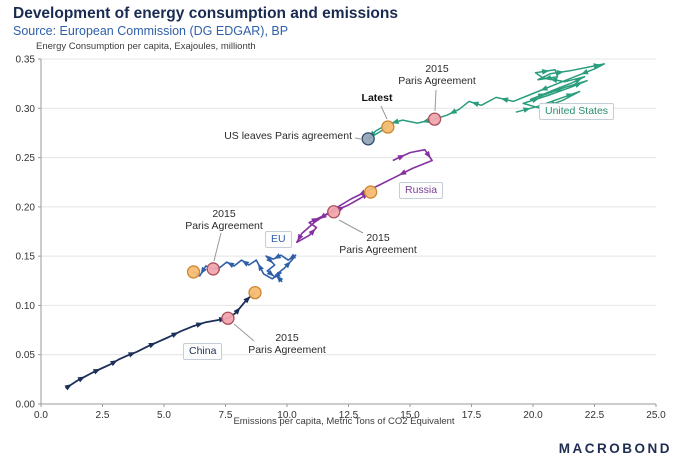  Describe the element at coordinates (595, 415) in the screenshot. I see `x-tick-label: 22.5` at that location.